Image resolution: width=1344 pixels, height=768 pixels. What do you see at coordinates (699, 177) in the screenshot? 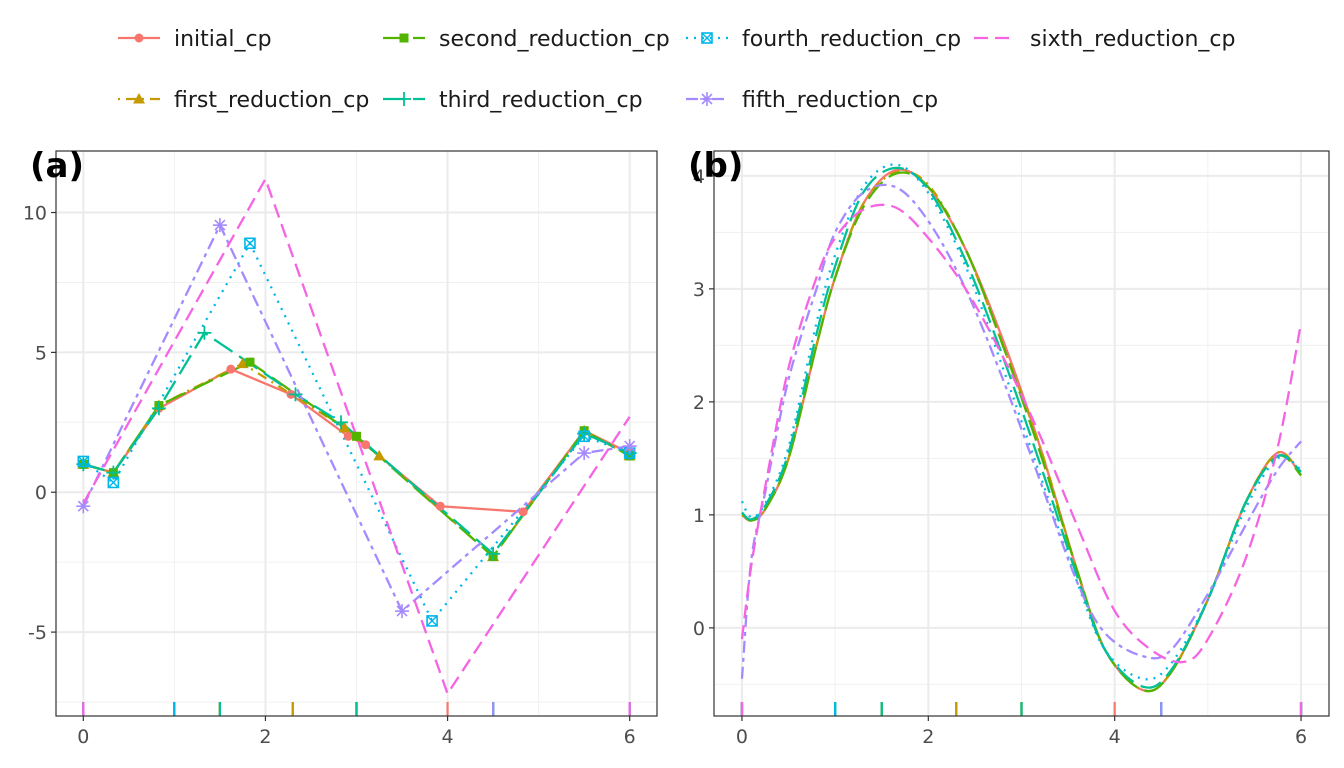
I see `y-tick-label: 4` at bounding box center [699, 177].